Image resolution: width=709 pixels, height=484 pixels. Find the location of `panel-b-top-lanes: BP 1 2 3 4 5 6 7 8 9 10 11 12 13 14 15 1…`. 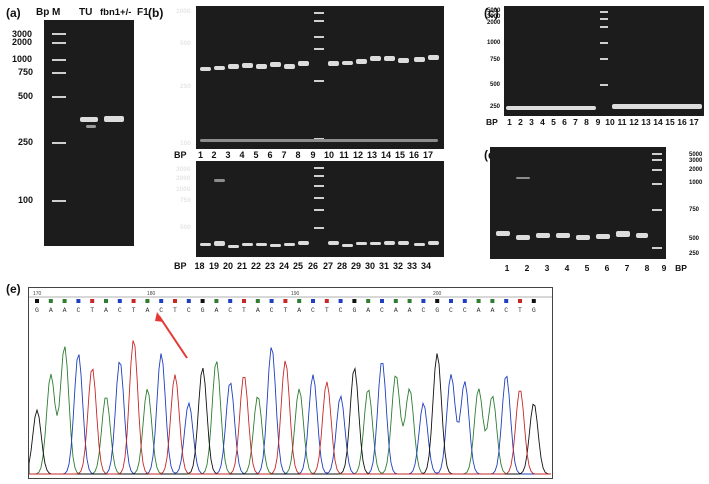

panel-b-top-lanes: BP 1 2 3 4 5 6 7 8 9 10 11 12 13 14 15 1… is located at coordinates (303, 155).